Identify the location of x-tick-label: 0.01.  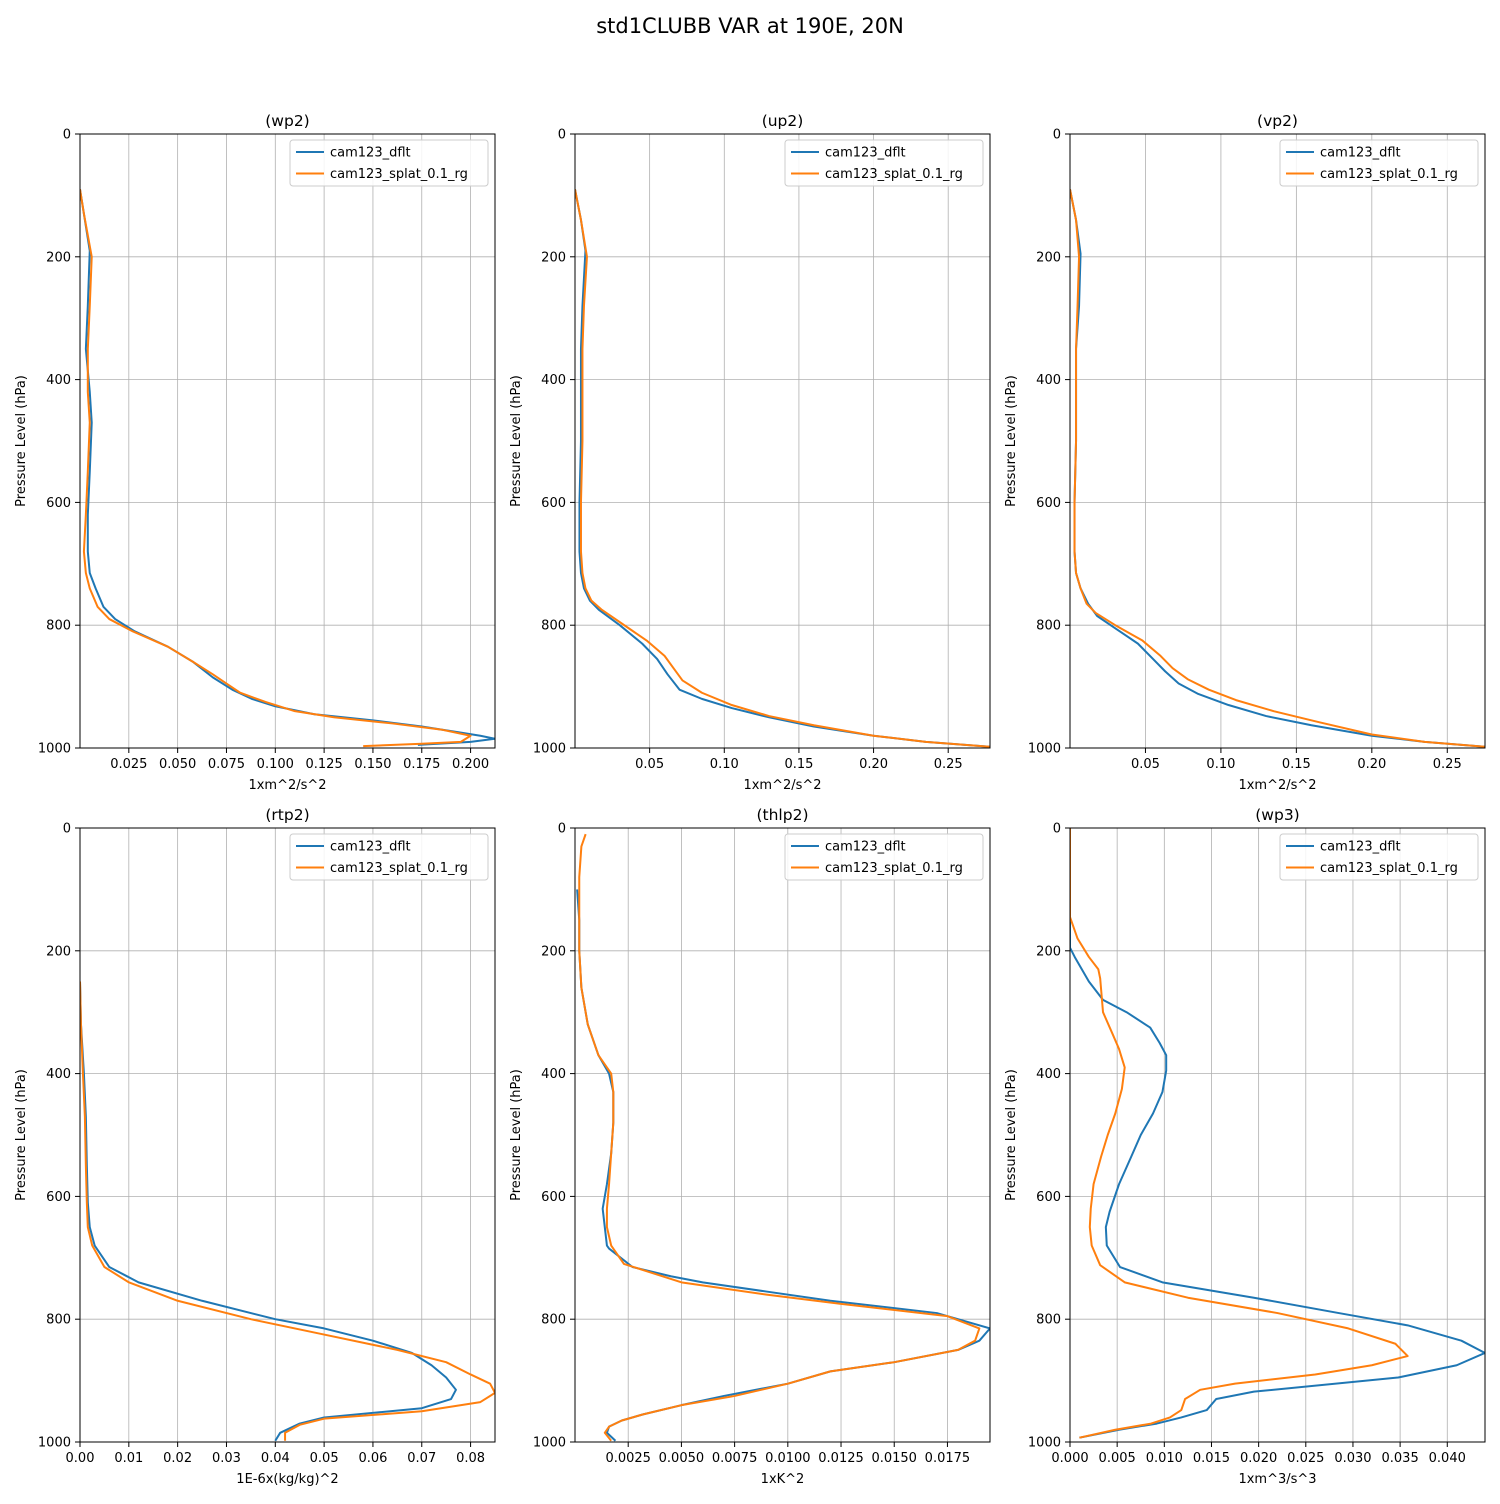
(128, 1458).